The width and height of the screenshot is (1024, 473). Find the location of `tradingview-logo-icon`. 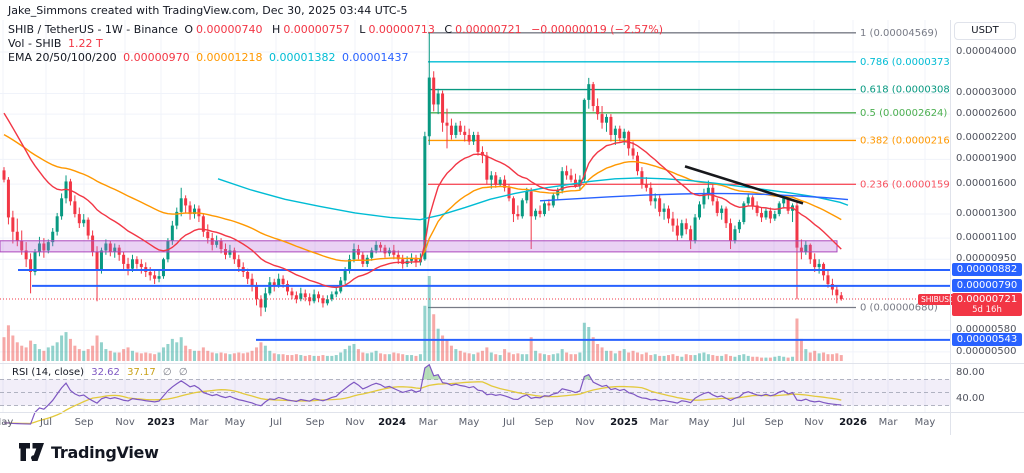

tradingview-logo-icon is located at coordinates (31, 452).